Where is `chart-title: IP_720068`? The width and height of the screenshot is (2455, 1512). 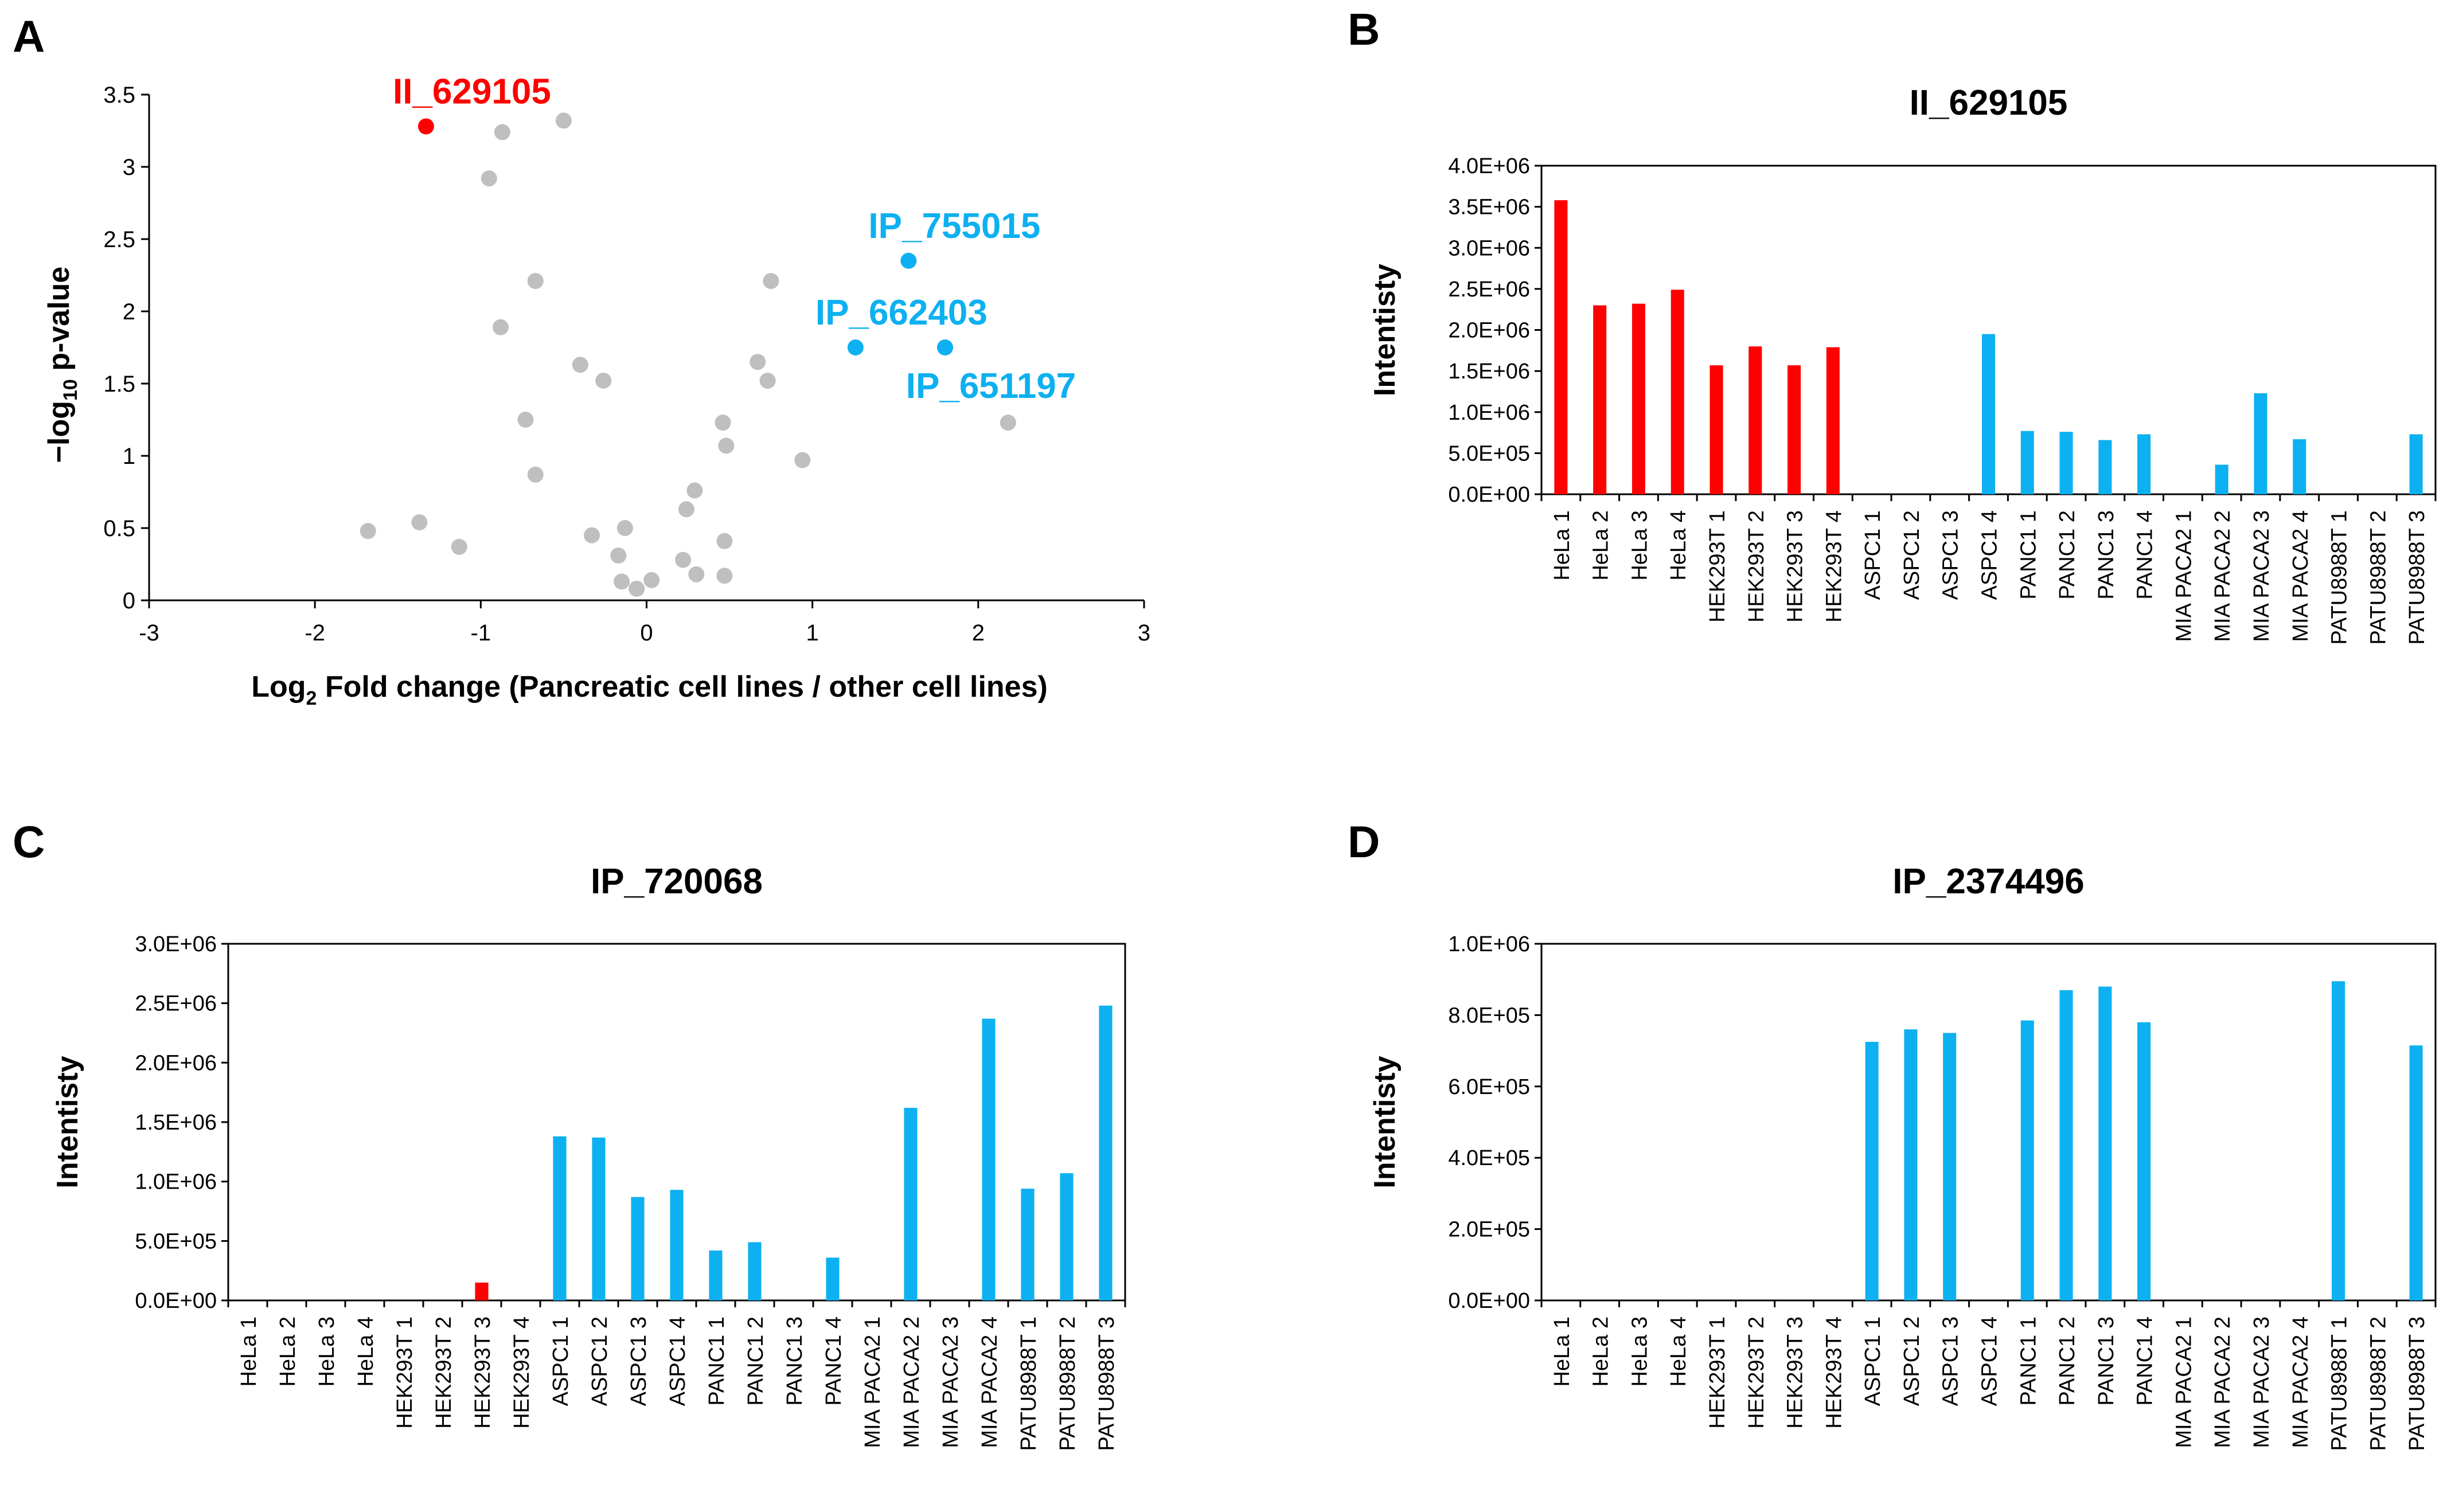
chart-title: IP_720068 is located at coordinates (677, 881).